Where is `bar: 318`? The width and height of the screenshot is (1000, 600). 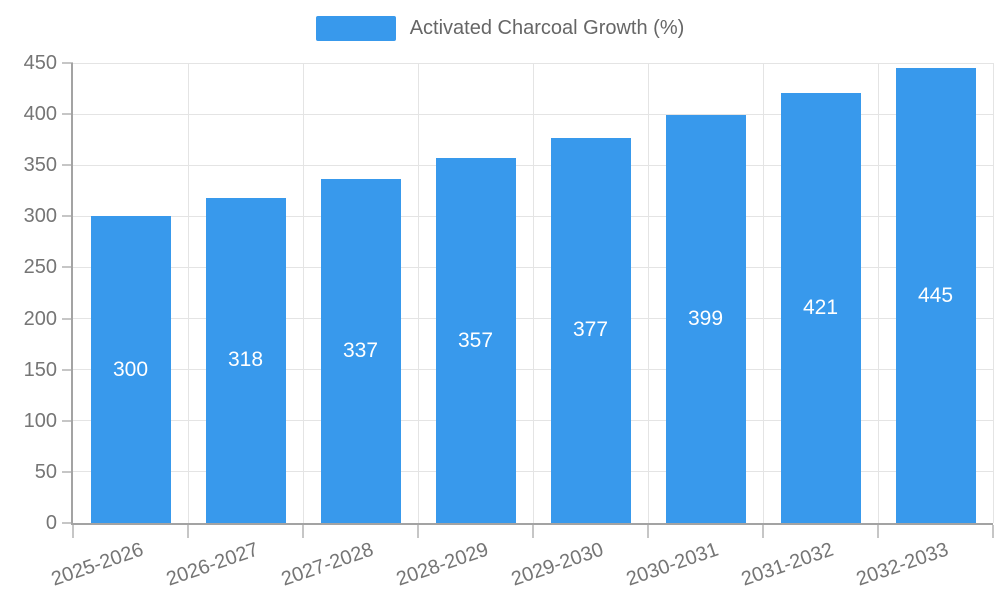 bar: 318 is located at coordinates (245, 360).